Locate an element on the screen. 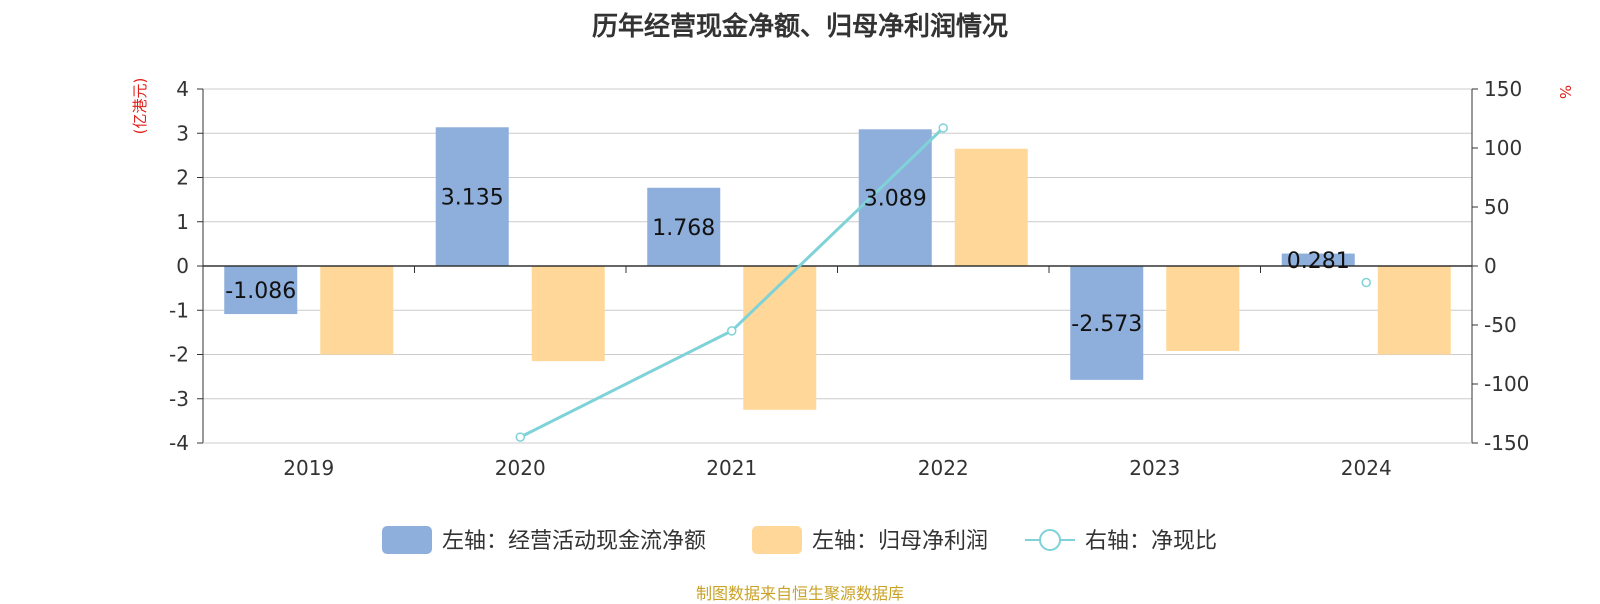 The image size is (1600, 604). cash-flow-data-label: 1.768 is located at coordinates (683, 228).